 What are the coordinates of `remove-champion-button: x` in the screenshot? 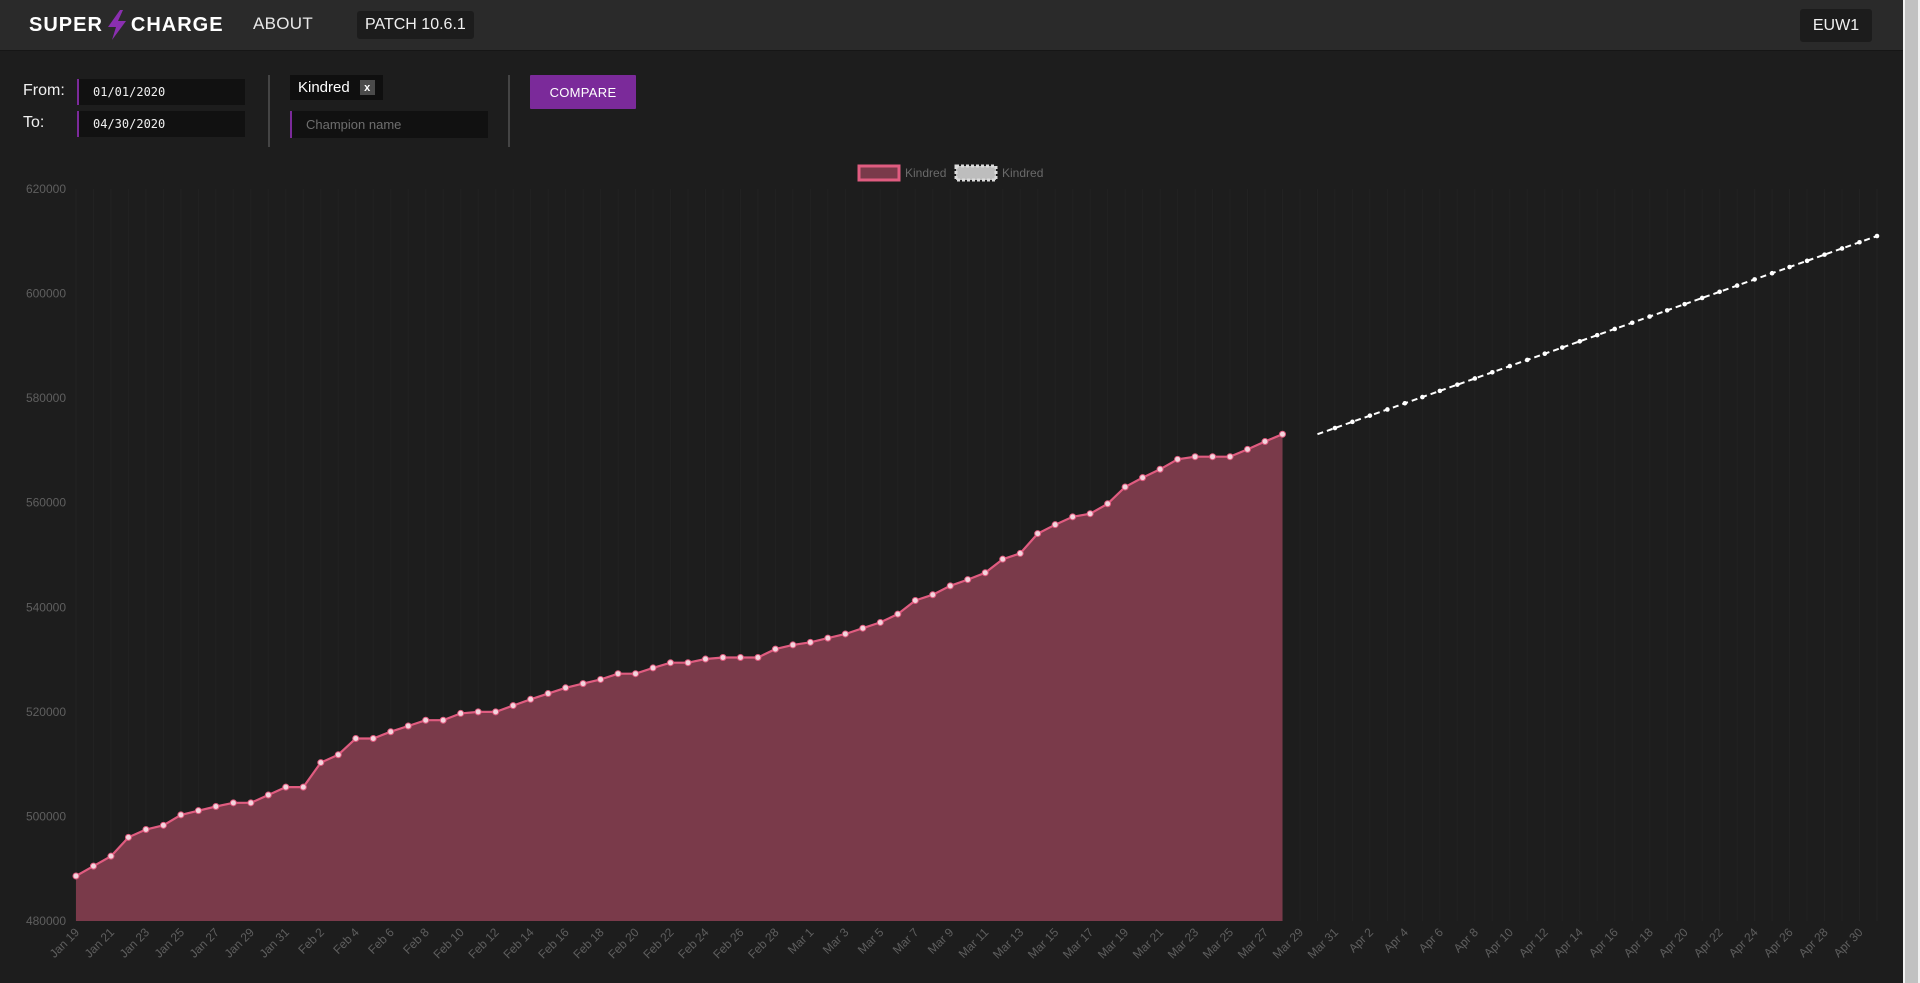 It's located at (367, 87).